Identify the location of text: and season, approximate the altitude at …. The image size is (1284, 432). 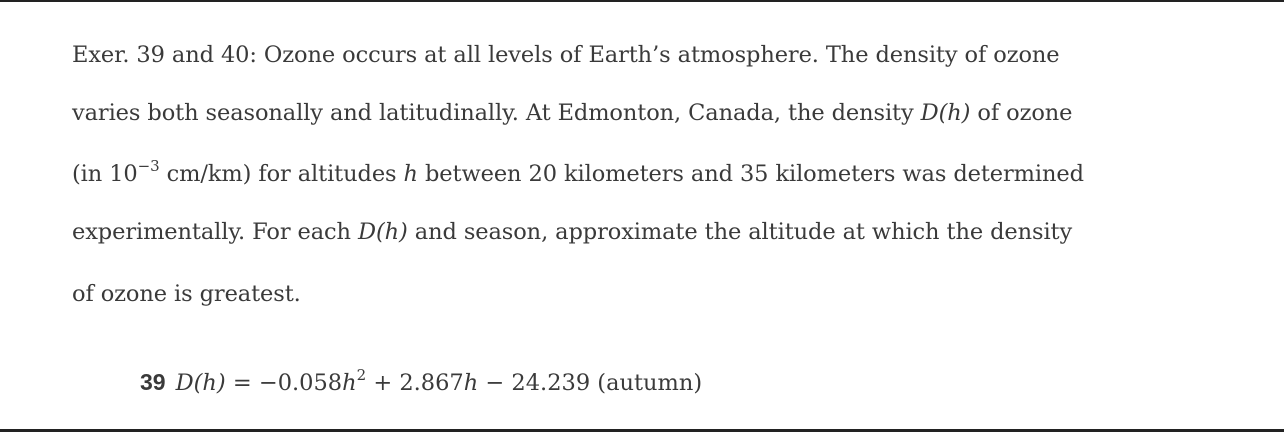
(740, 232).